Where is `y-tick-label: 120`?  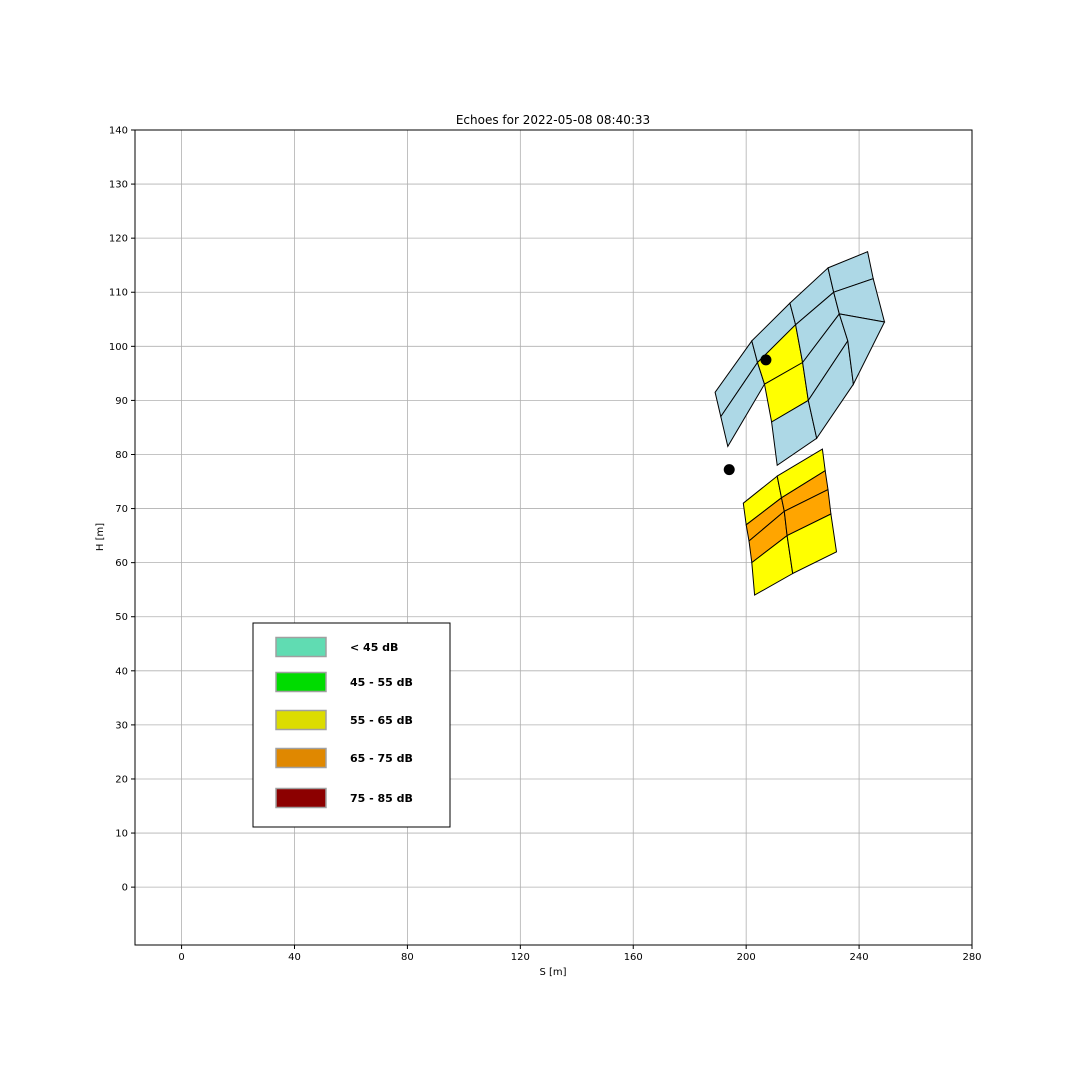
y-tick-label: 120 is located at coordinates (118, 239).